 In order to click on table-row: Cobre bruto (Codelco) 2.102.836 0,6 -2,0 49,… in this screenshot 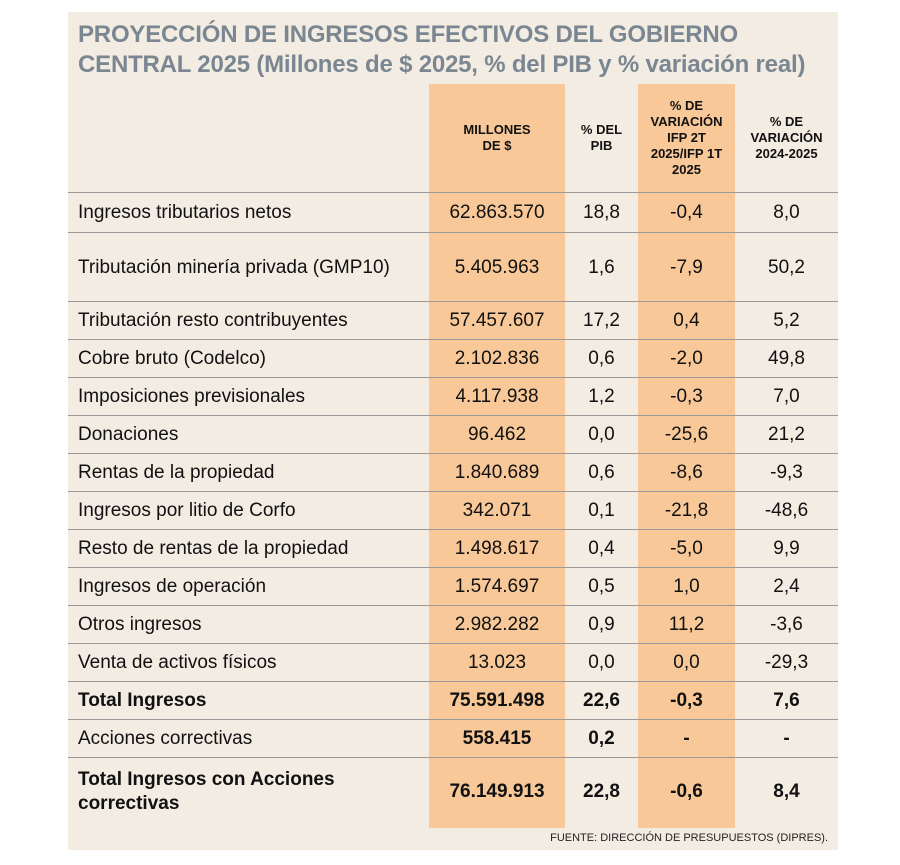, I will do `click(453, 358)`.